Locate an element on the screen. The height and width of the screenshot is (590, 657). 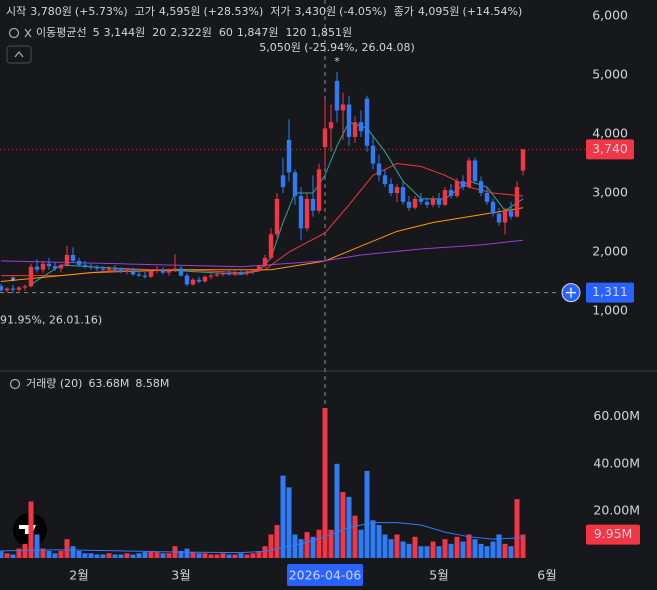
collapse-button is located at coordinates (19, 54).